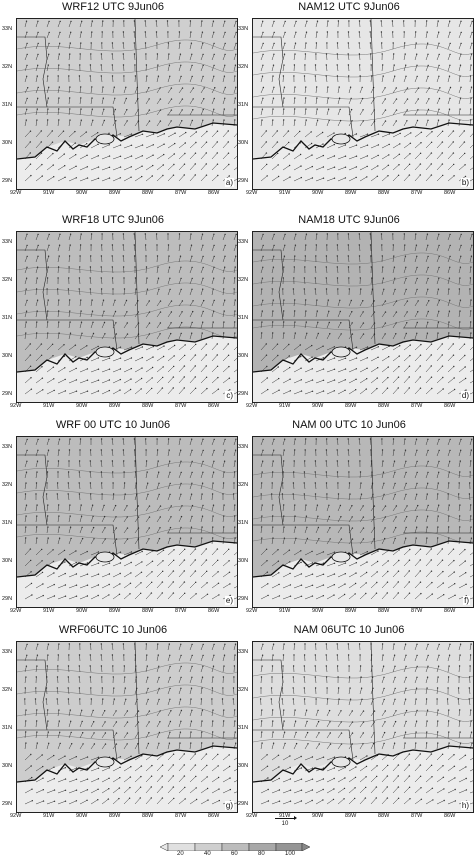  What do you see at coordinates (363, 156) in the screenshot?
I see `gulf-of-mexico` at bounding box center [363, 156].